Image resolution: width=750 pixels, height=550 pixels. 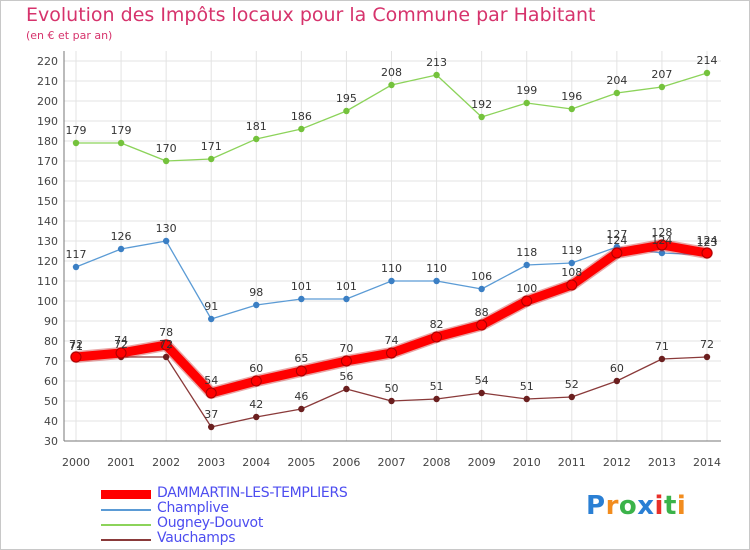 I want to click on data-label-dammartin-les-templiers: 60, so click(x=256, y=368).